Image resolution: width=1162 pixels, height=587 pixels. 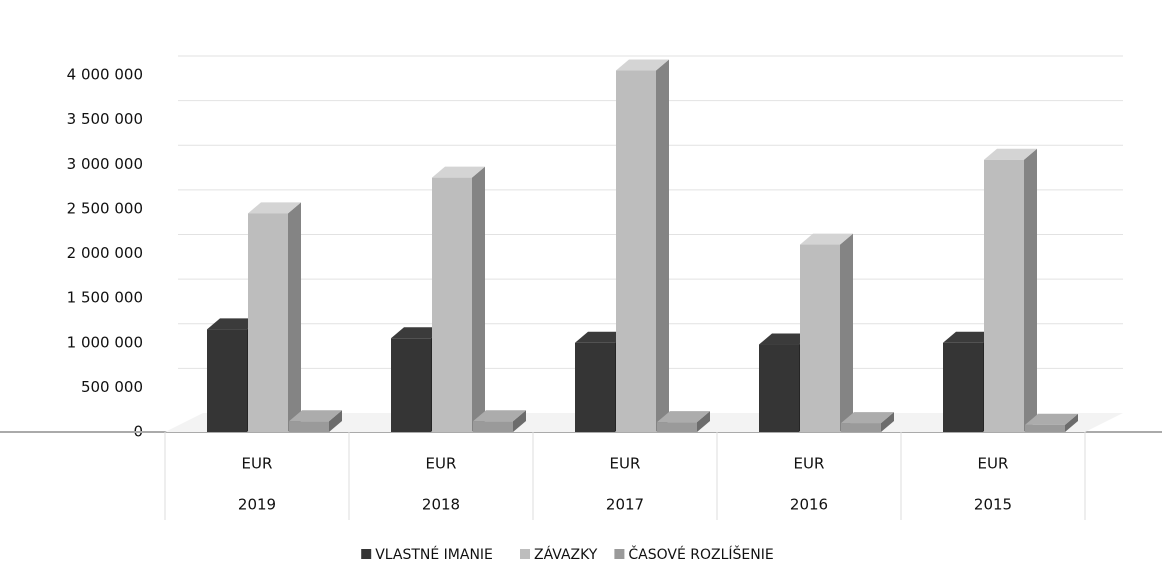 What do you see at coordinates (809, 505) in the screenshot?
I see `x-tick-label: 2016` at bounding box center [809, 505].